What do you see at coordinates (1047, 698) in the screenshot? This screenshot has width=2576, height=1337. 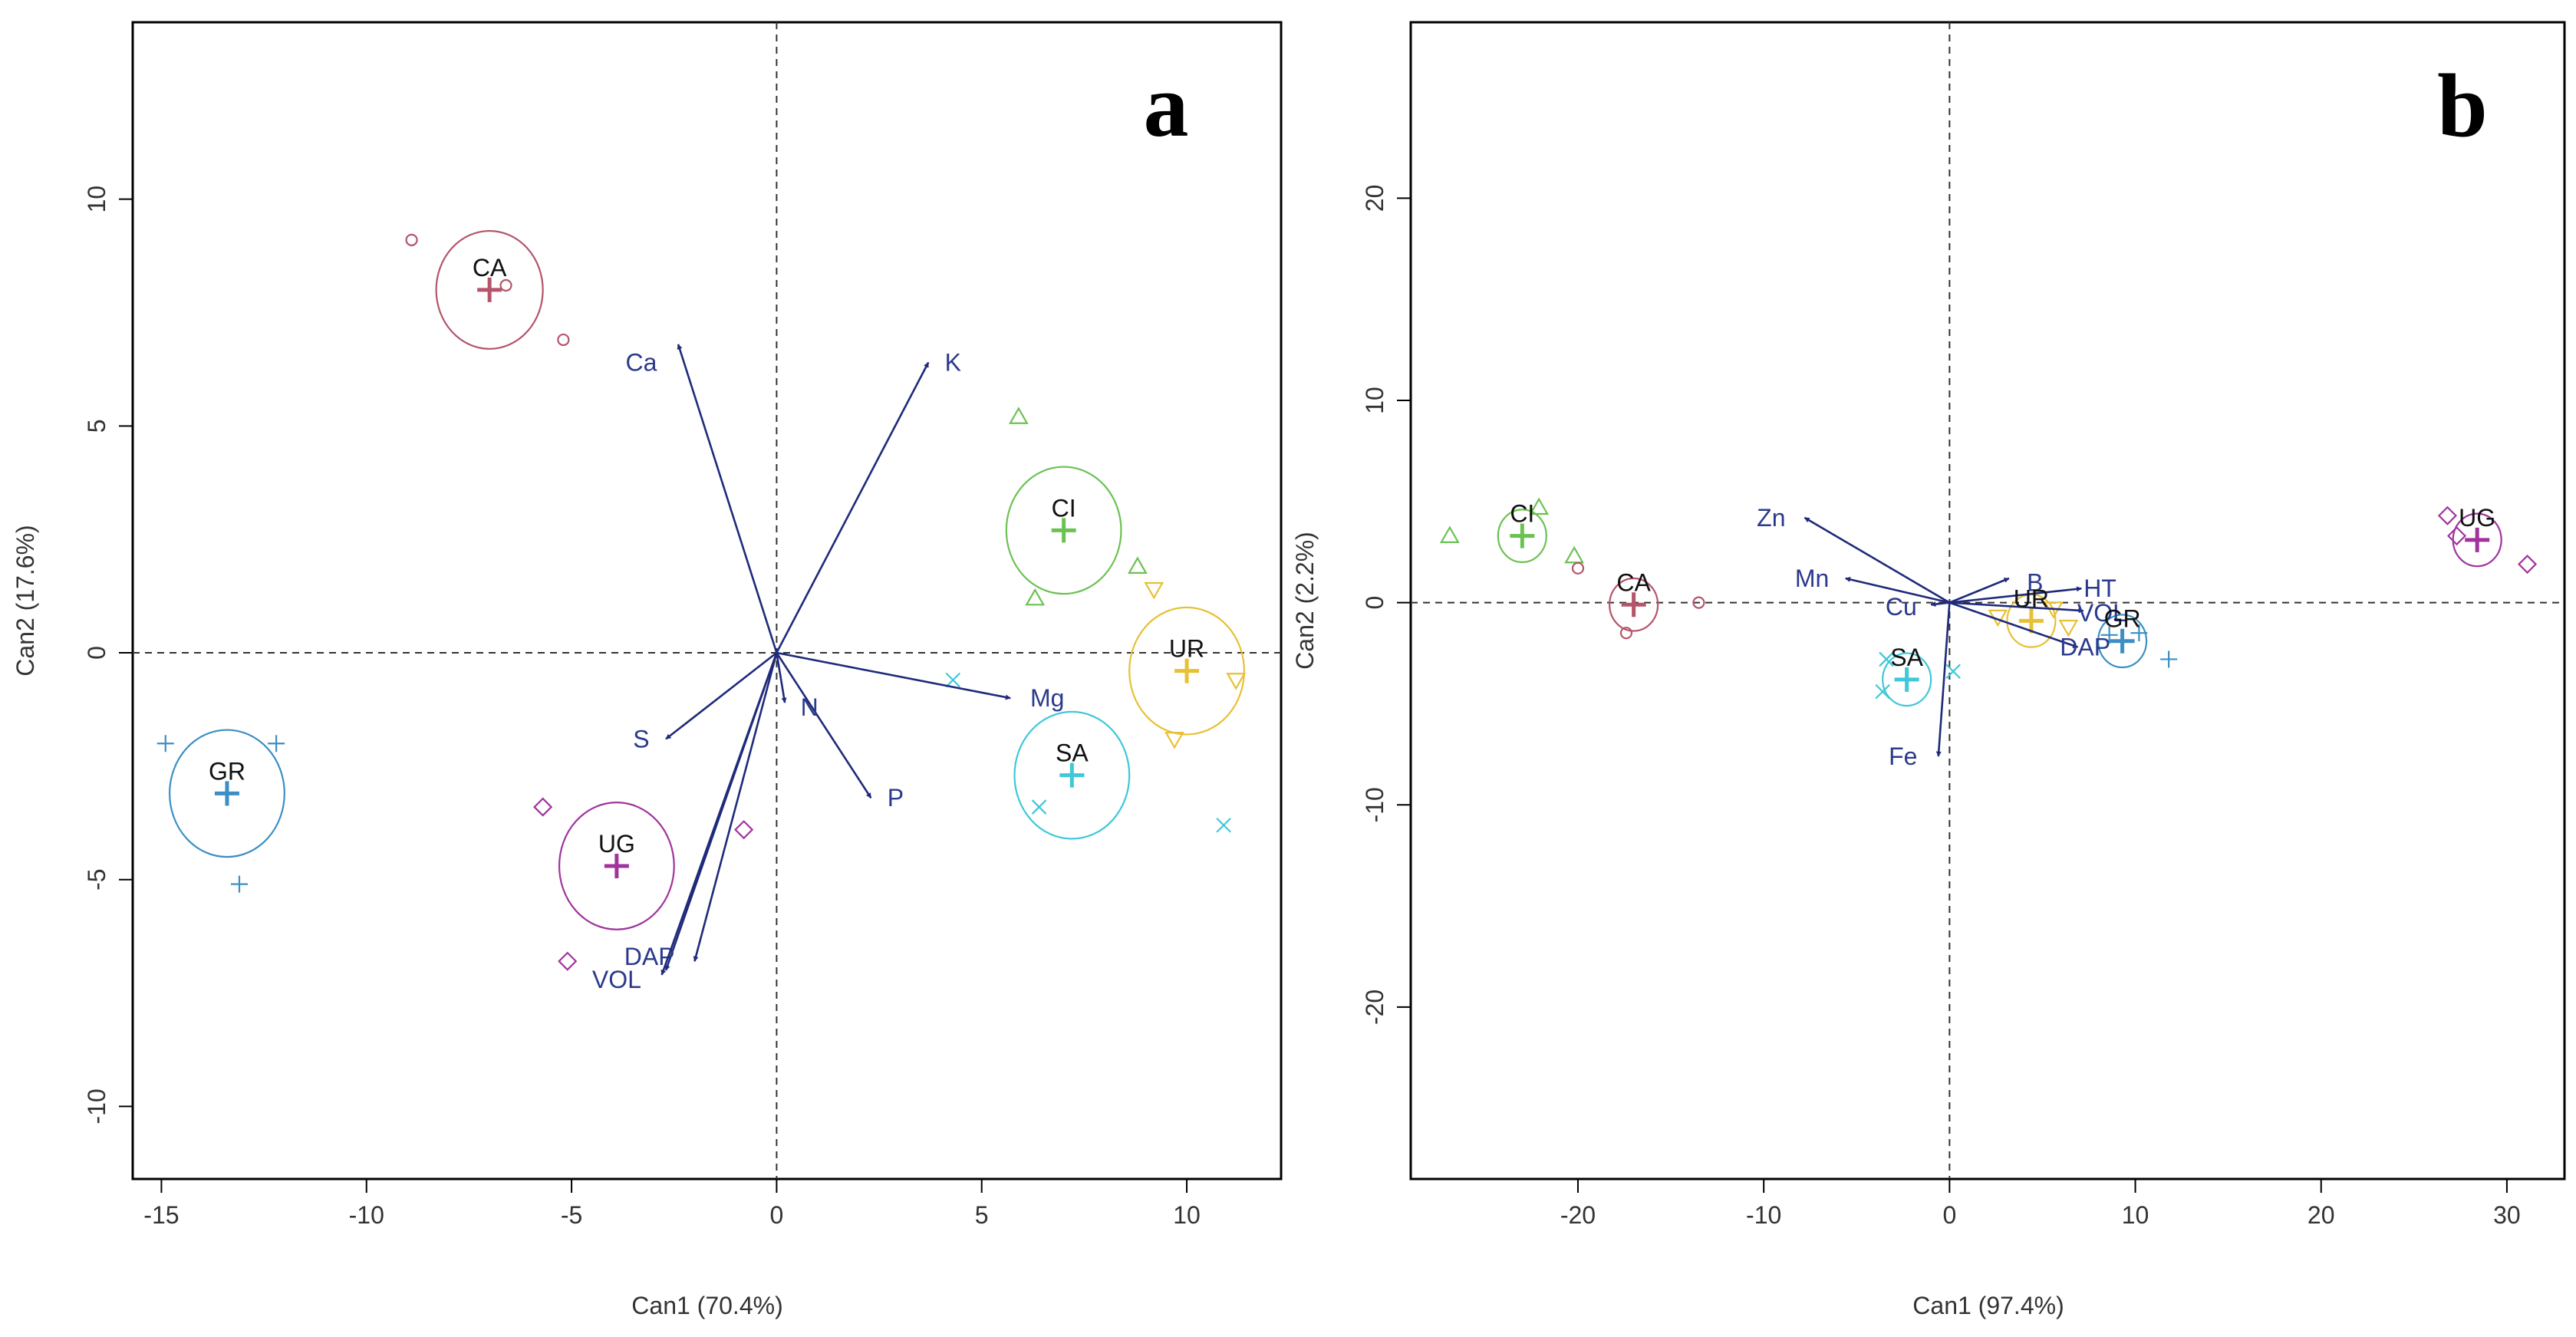 I see `vector-label-mg: Mg` at bounding box center [1047, 698].